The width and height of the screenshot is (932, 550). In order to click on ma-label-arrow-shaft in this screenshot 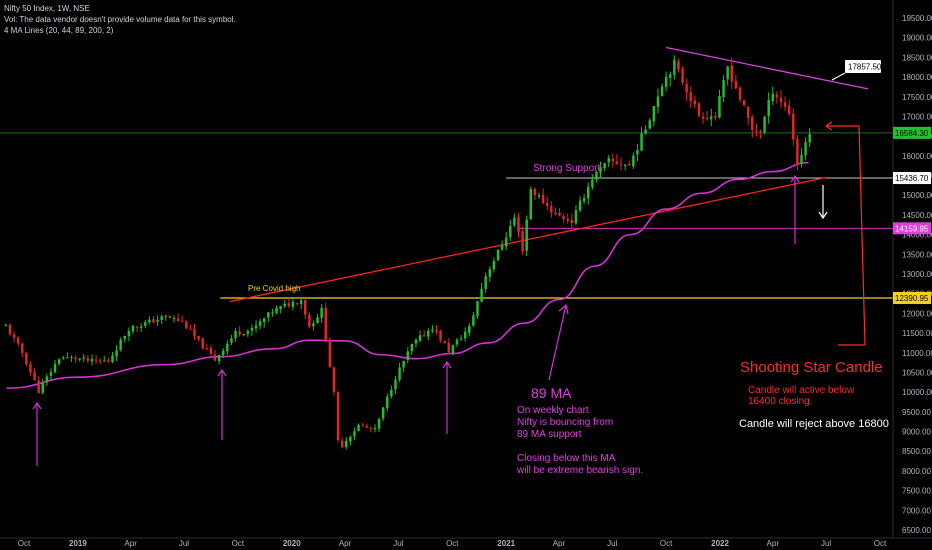, I will do `click(557, 342)`.